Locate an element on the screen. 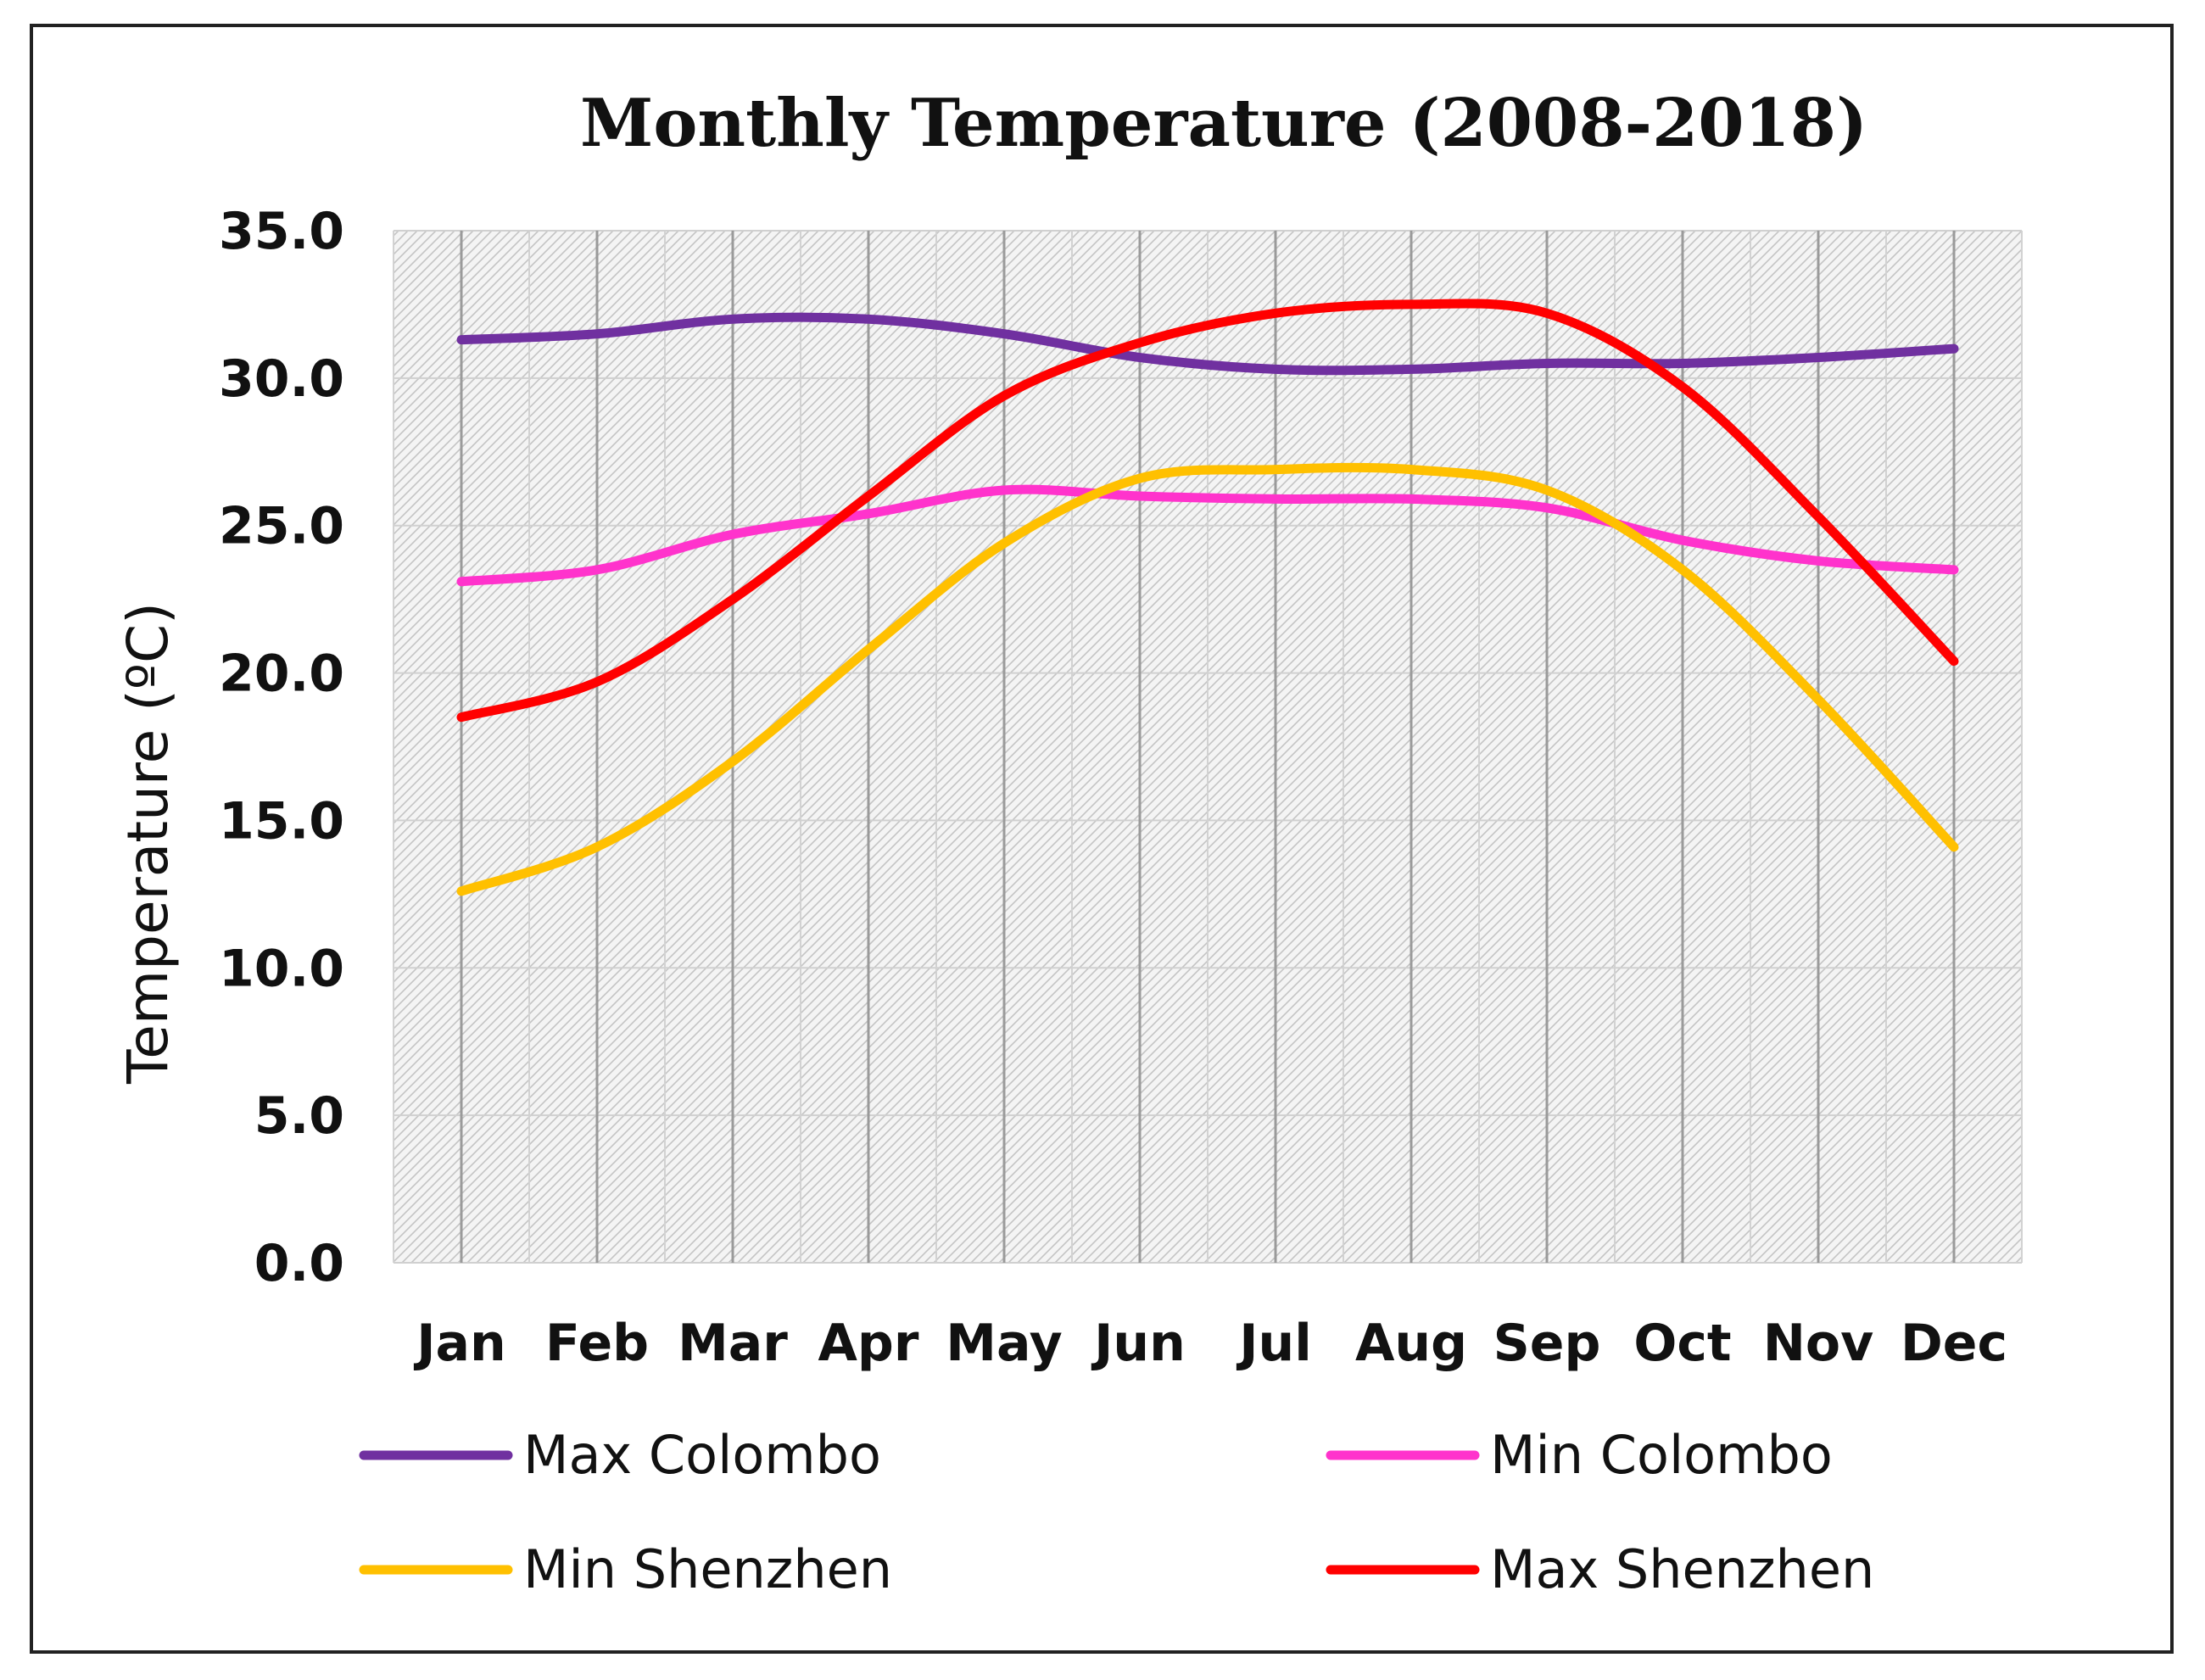  legend-item-min-shenzhen: Min Shenzhen is located at coordinates (625, 1569).